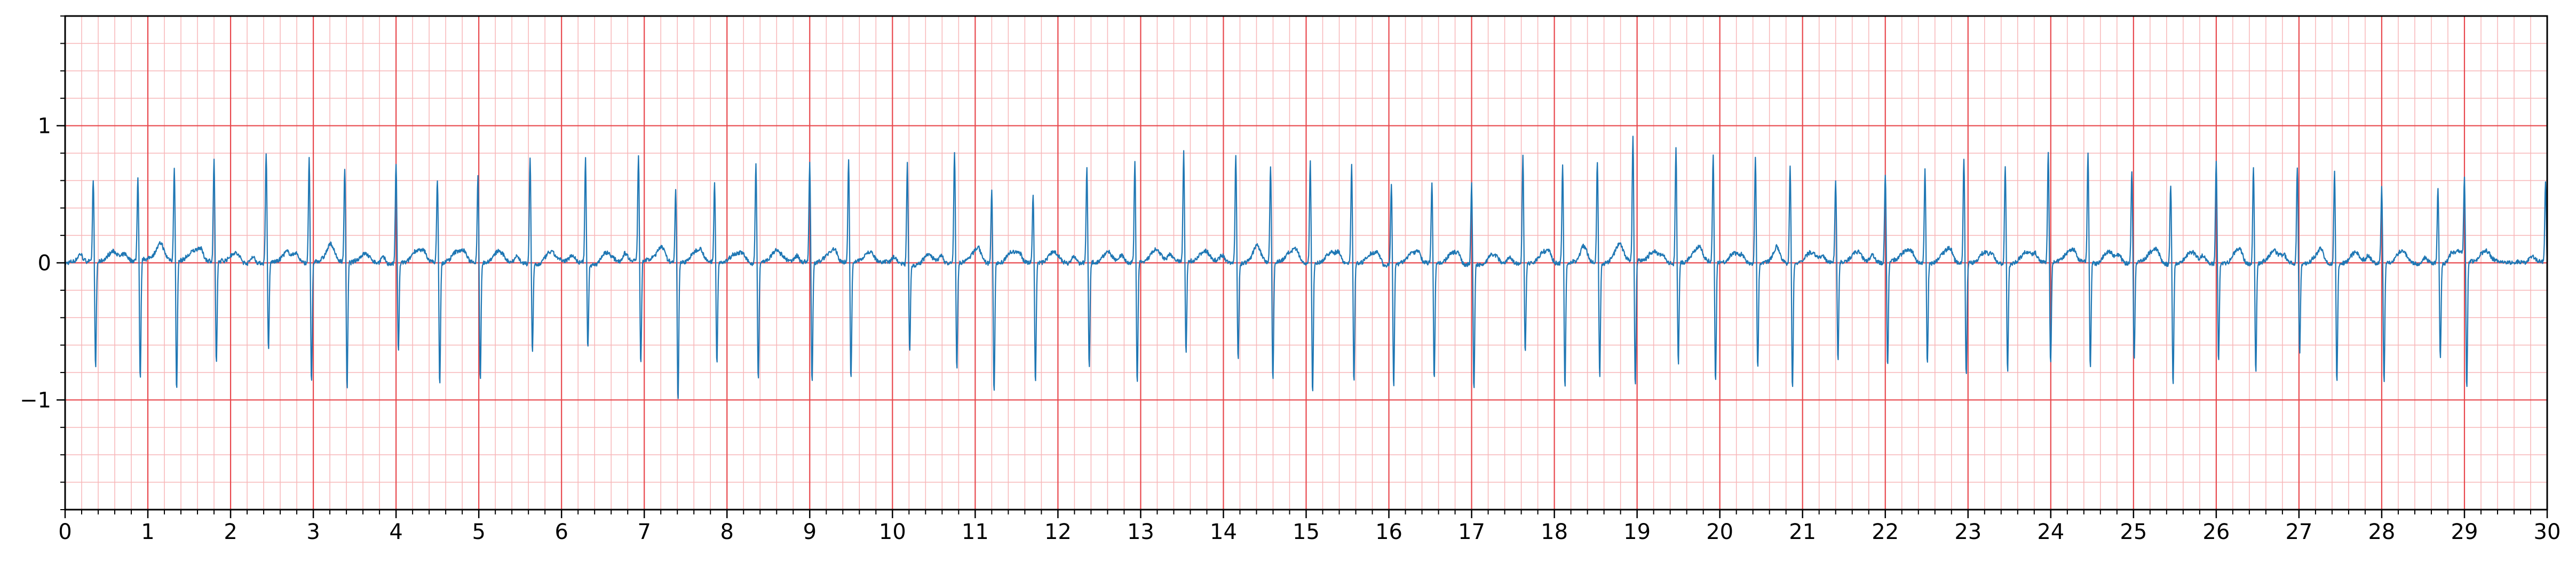  What do you see at coordinates (395, 532) in the screenshot?
I see `x-tick-label: 4` at bounding box center [395, 532].